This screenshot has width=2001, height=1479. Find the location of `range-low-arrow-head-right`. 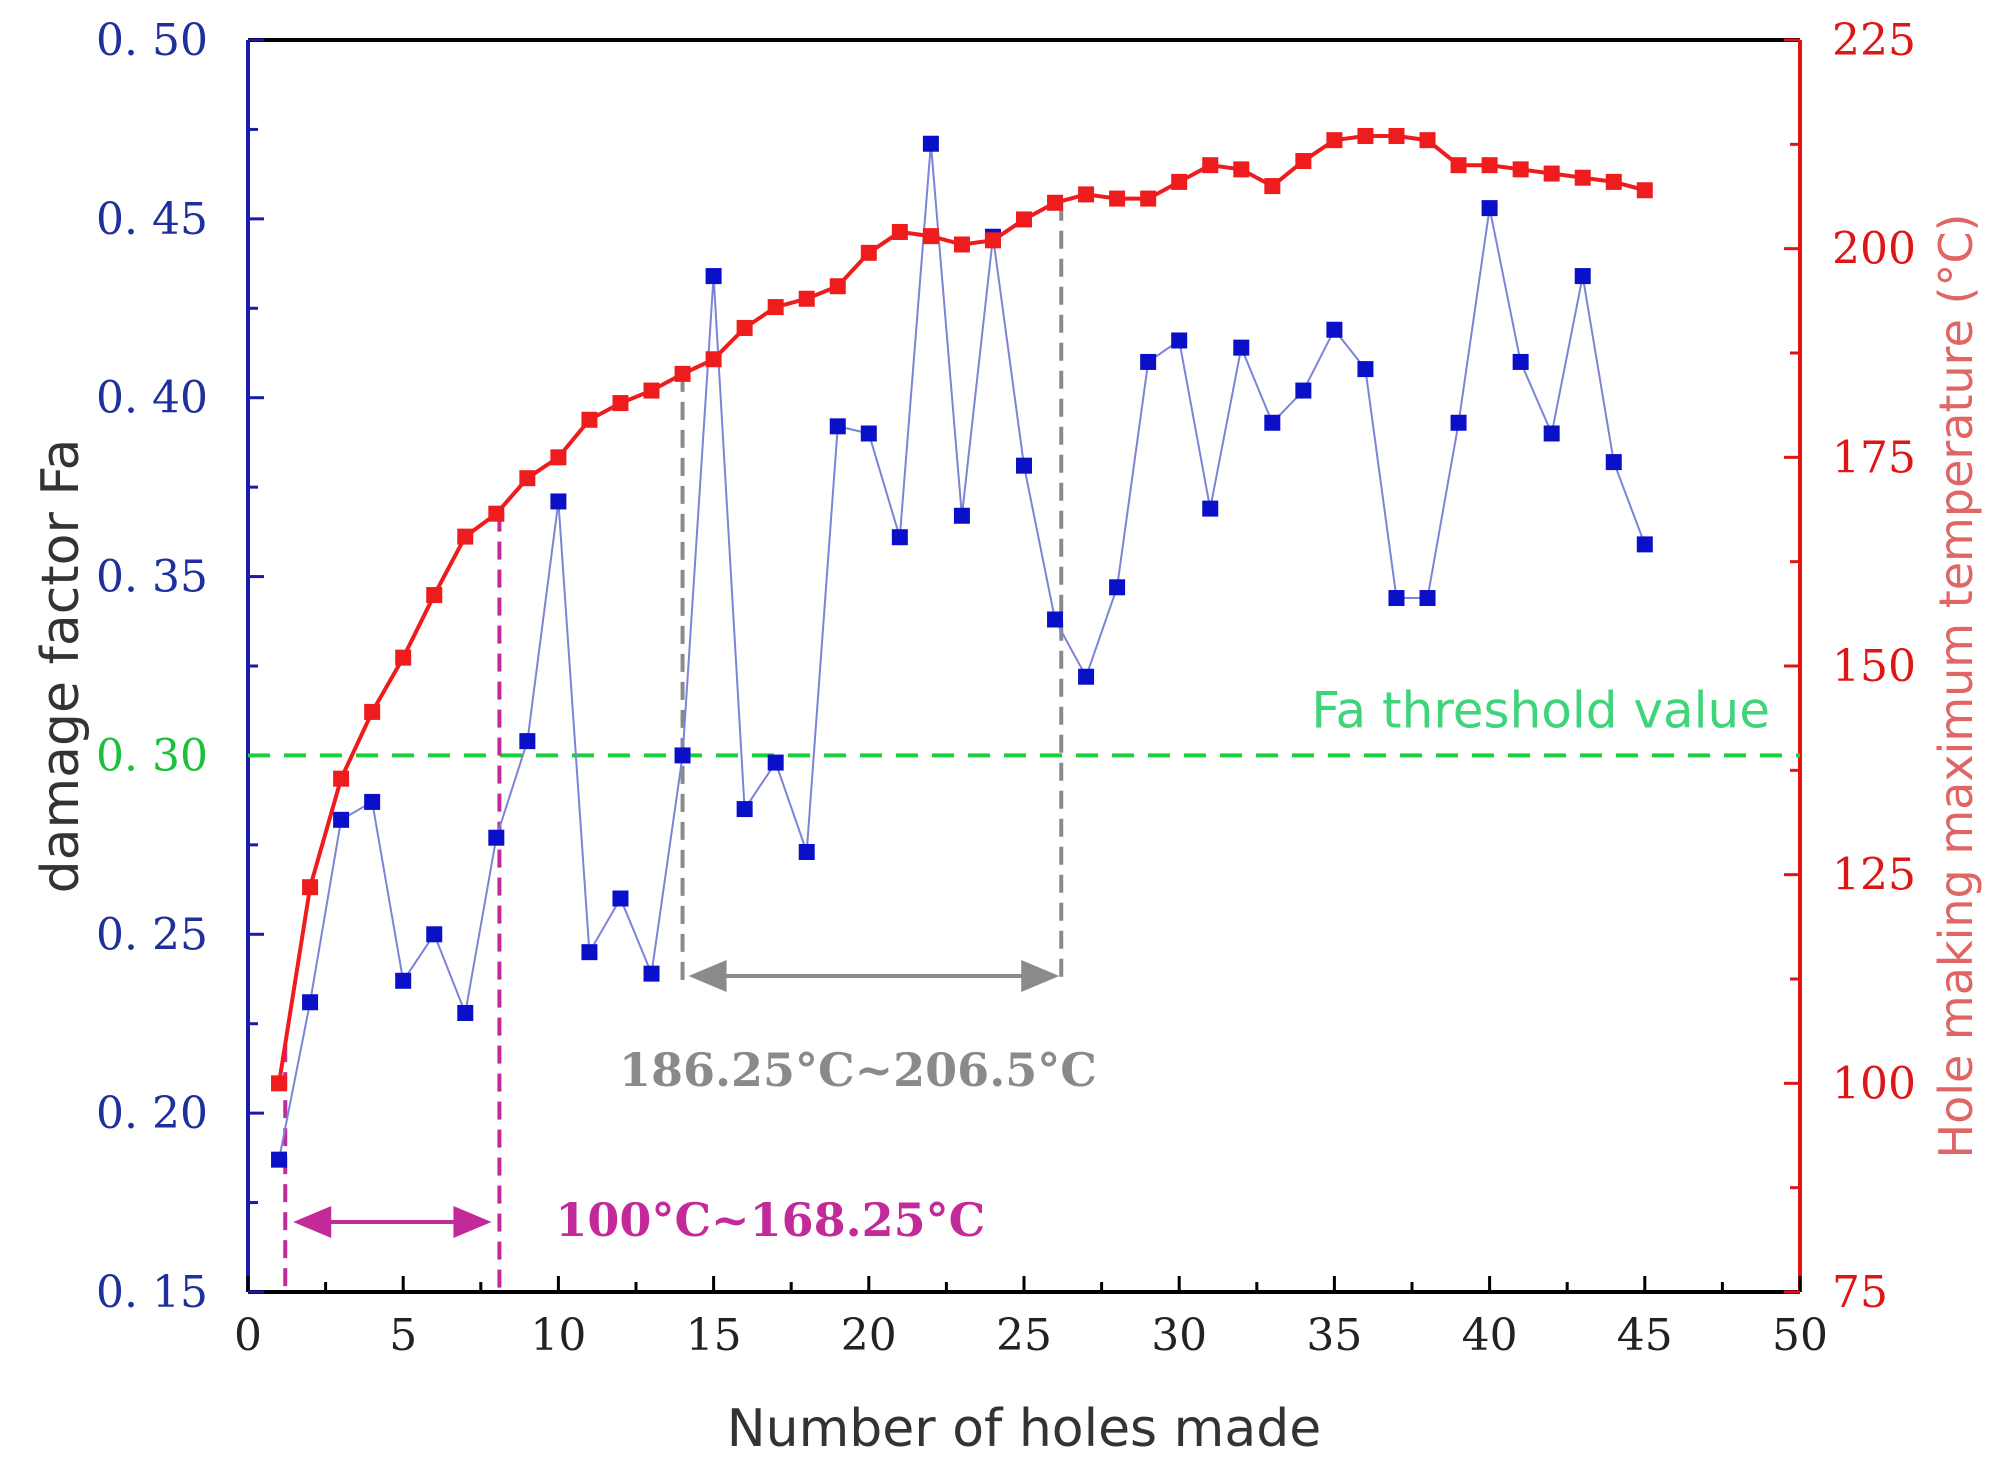

range-low-arrow-head-right is located at coordinates (472, 1222).